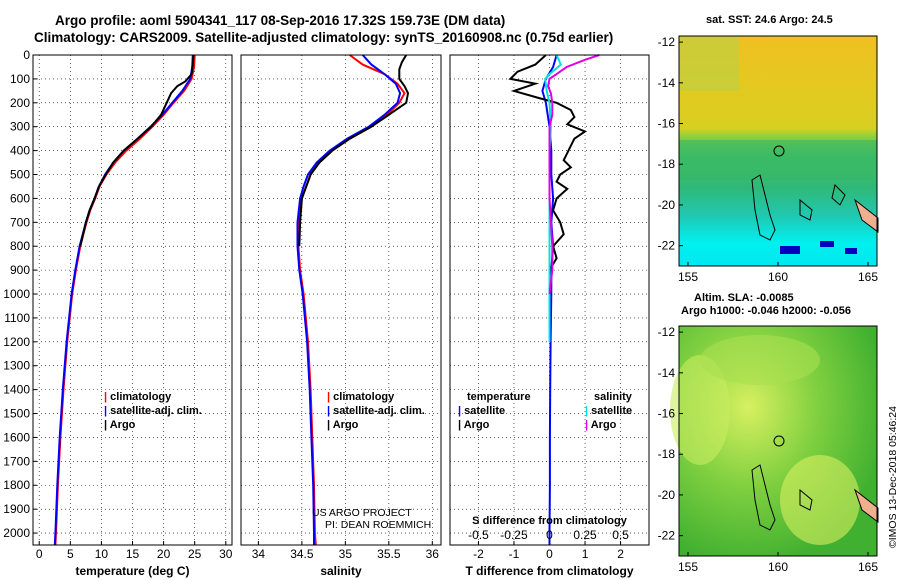 Image resolution: width=900 pixels, height=580 pixels. Describe the element at coordinates (102, 554) in the screenshot. I see `x-tick-label: 10` at that location.